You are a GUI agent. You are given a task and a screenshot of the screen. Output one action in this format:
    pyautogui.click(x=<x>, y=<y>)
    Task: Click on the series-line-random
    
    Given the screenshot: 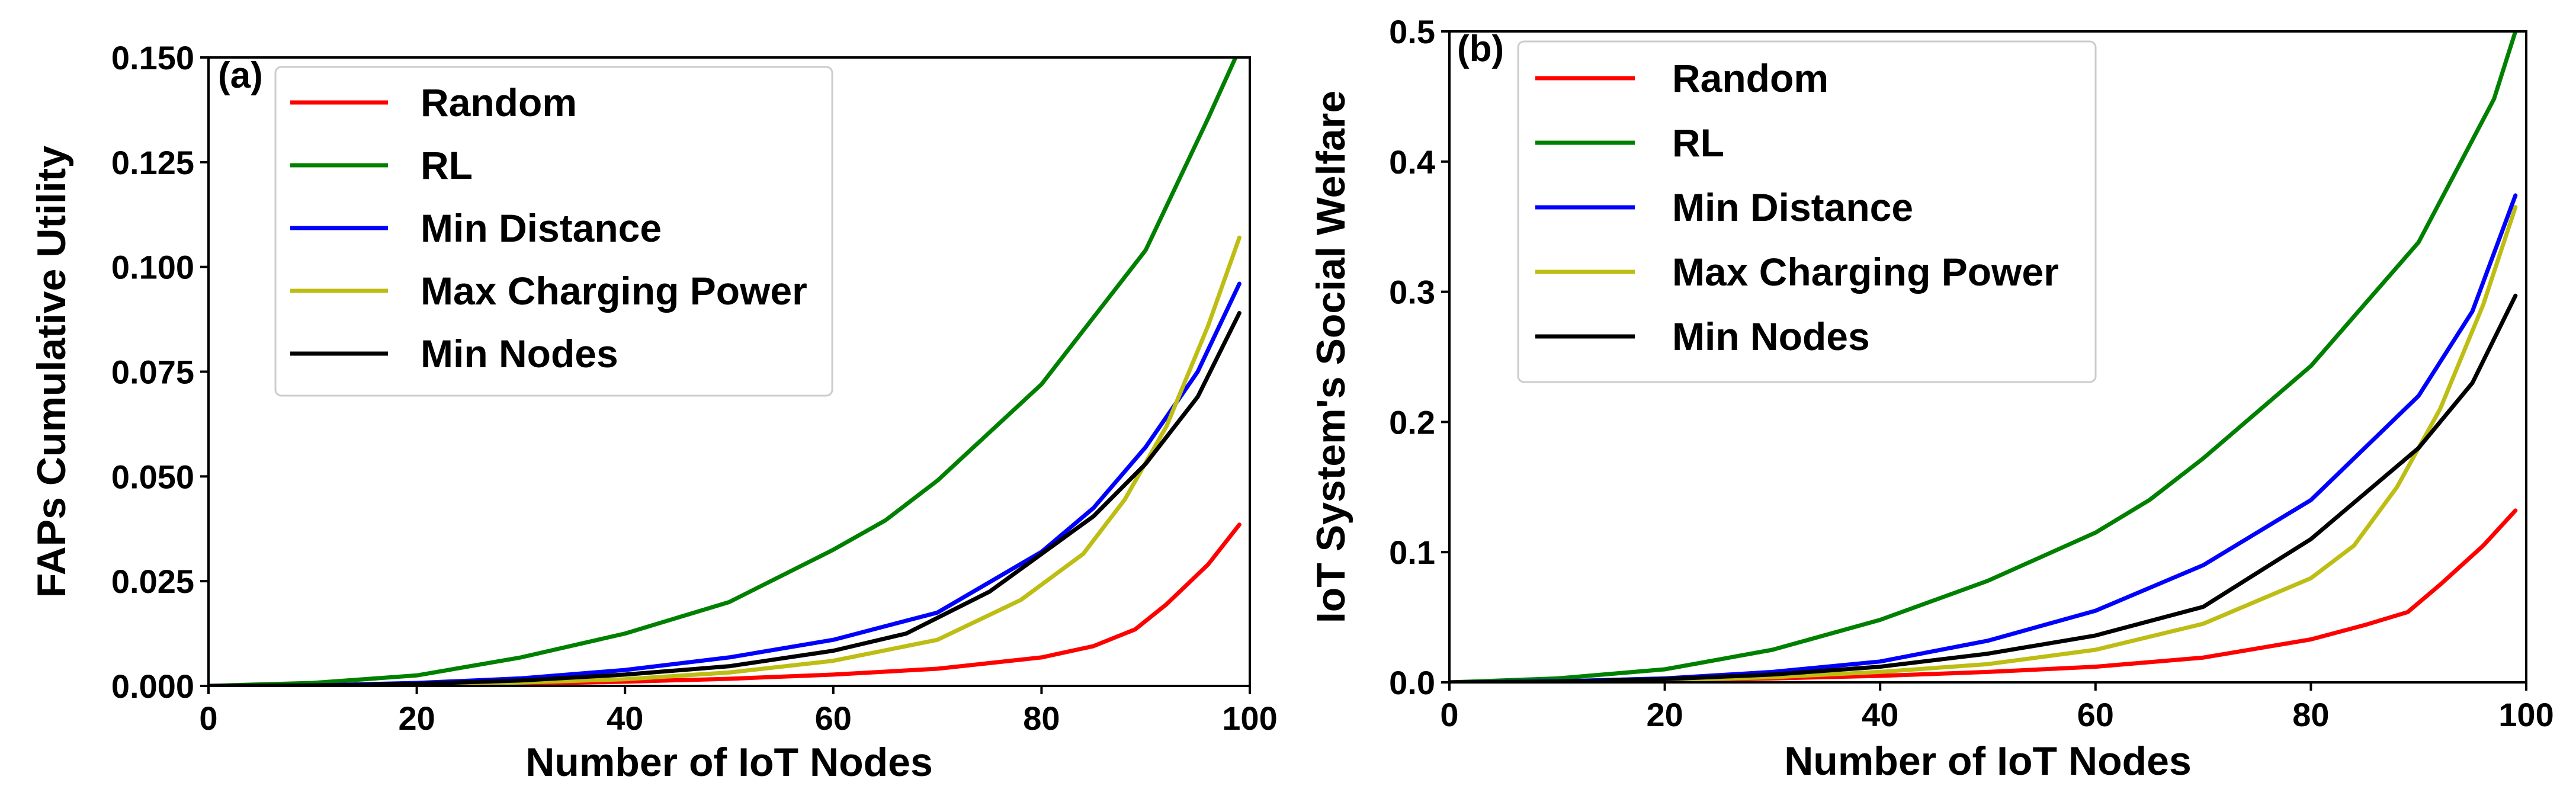 What is the action you would take?
    pyautogui.click(x=1983, y=595)
    